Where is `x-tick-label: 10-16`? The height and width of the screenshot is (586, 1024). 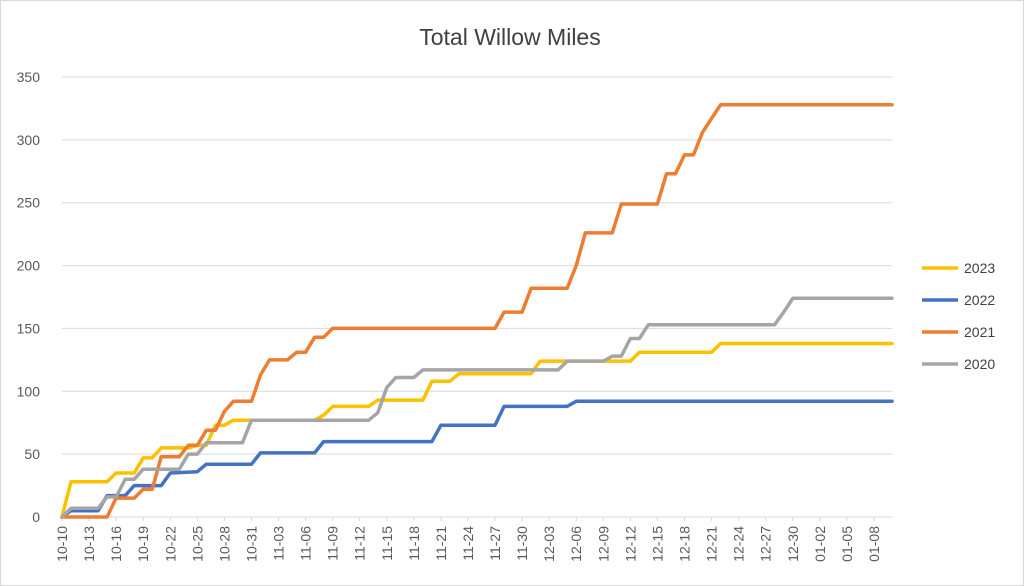 x-tick-label: 10-16 is located at coordinates (116, 544).